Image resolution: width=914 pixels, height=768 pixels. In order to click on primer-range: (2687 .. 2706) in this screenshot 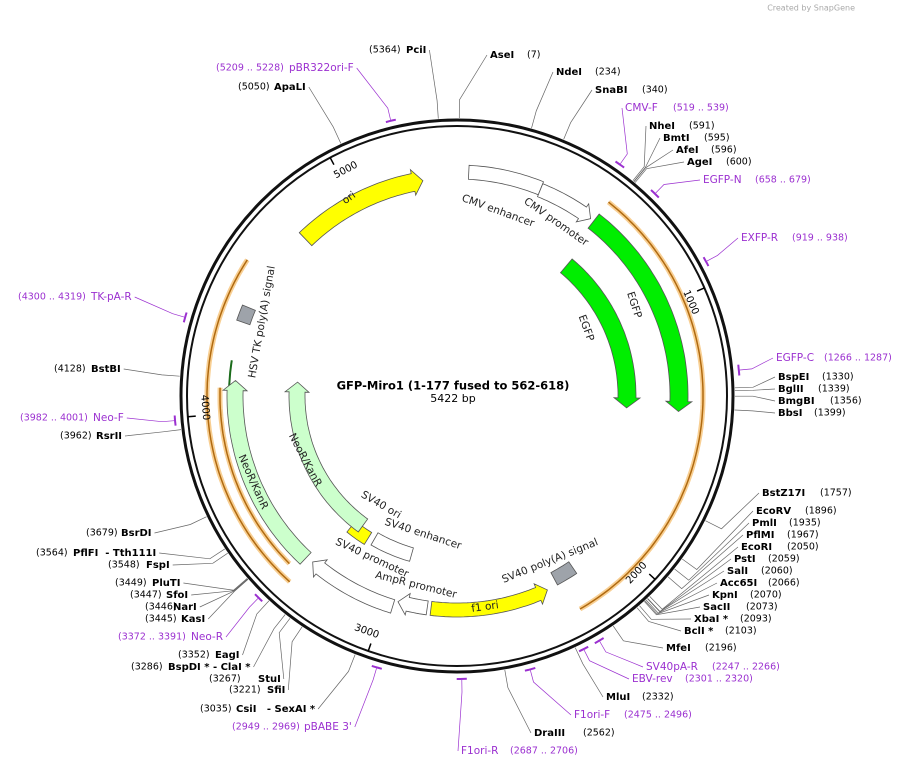, I will do `click(544, 751)`.